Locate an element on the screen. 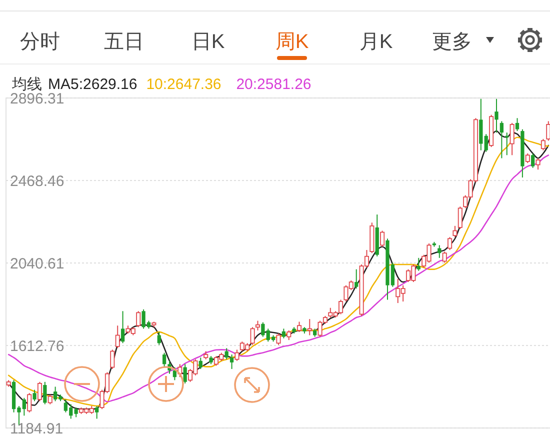 The width and height of the screenshot is (550, 440). text: 周K is located at coordinates (292, 42).